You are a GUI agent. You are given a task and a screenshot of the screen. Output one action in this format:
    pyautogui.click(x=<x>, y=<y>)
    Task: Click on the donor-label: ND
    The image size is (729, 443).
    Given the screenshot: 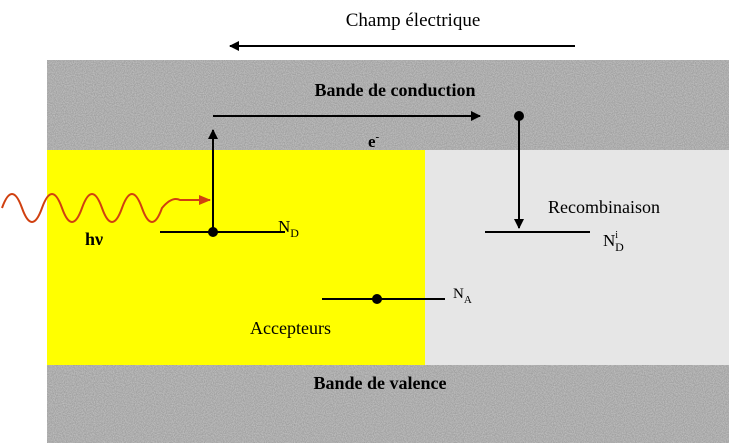 What is the action you would take?
    pyautogui.click(x=288, y=228)
    